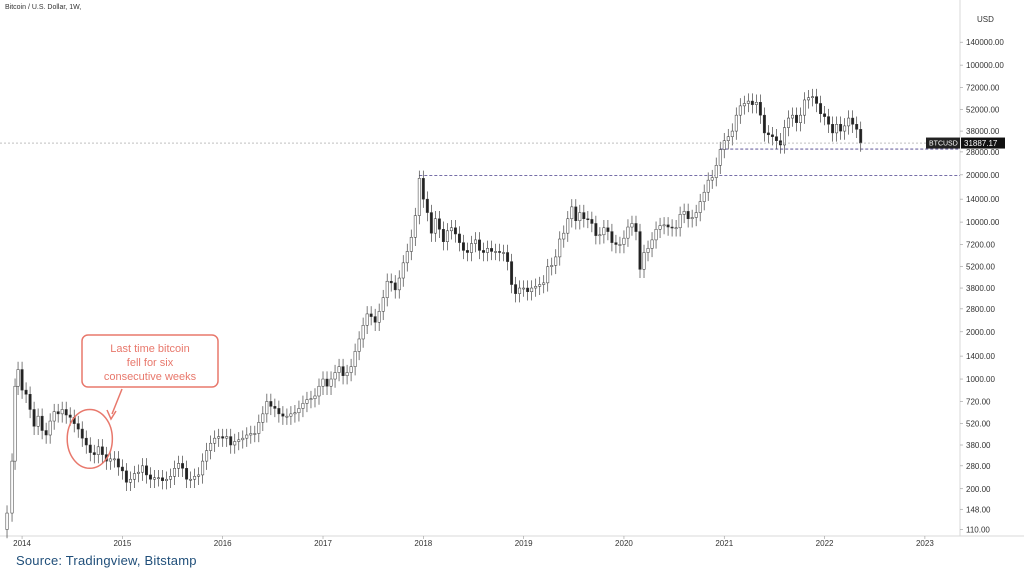 The image size is (1024, 579). Describe the element at coordinates (978, 530) in the screenshot. I see `y-tick-label: 110.00` at that location.